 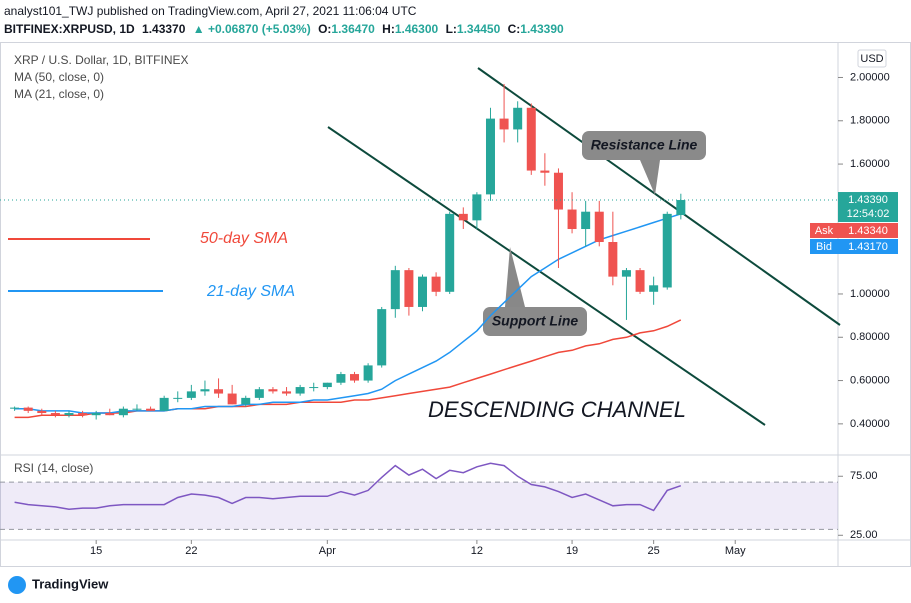 I want to click on ohlc-key: H:, so click(x=388, y=29).